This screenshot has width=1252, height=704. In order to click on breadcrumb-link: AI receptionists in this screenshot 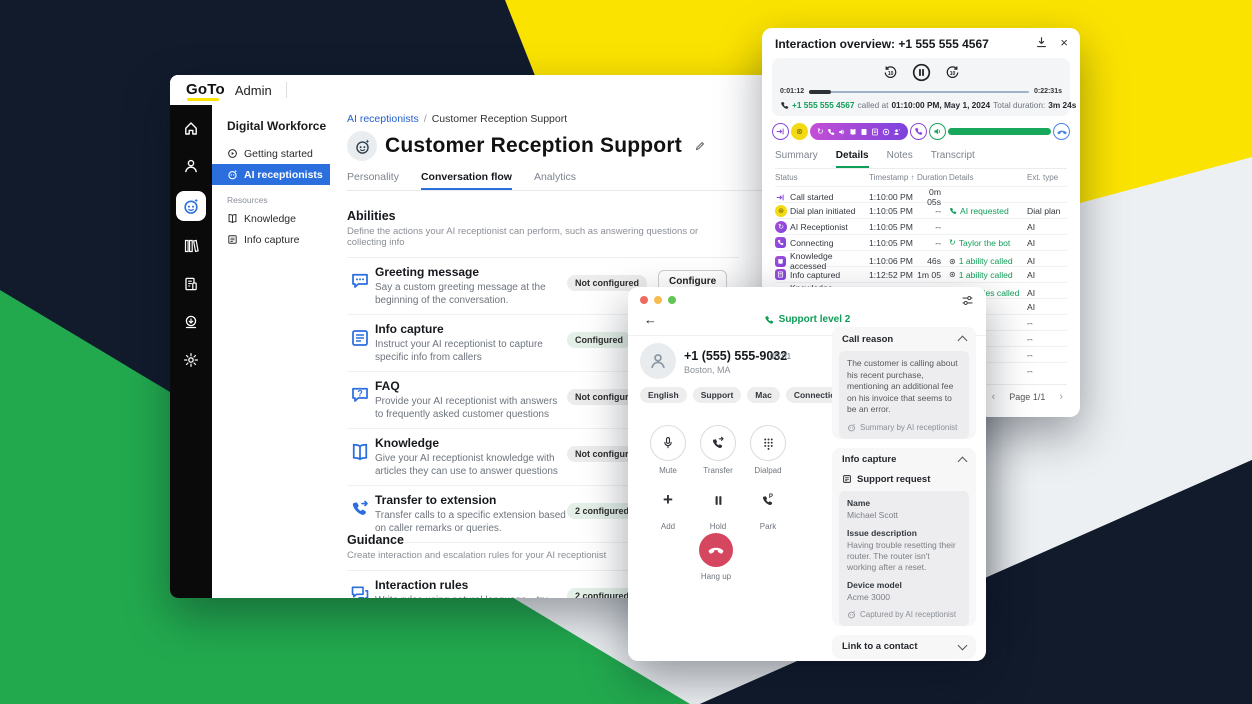, I will do `click(383, 119)`.